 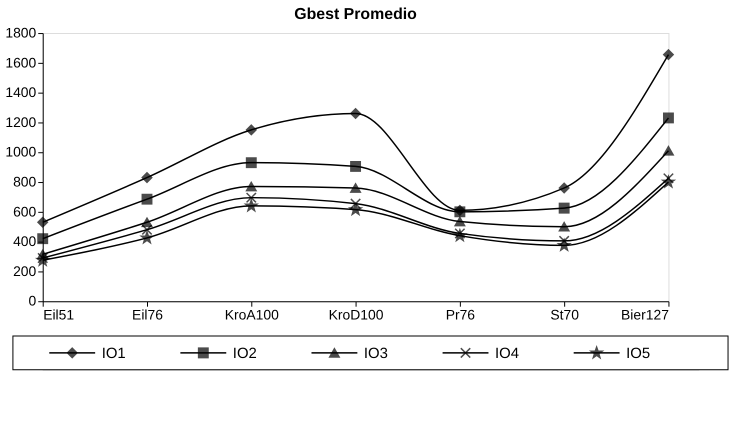 I want to click on y-tick-label: 1200, so click(x=21, y=122).